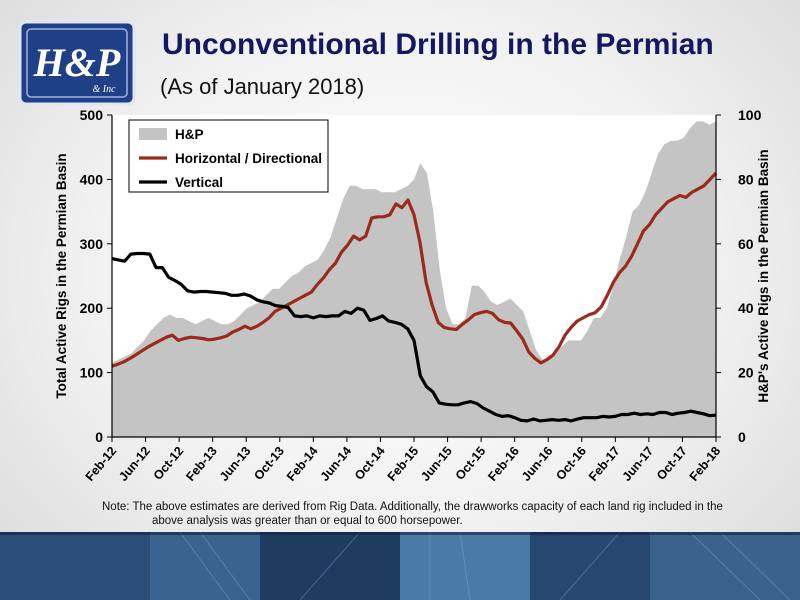 Image resolution: width=800 pixels, height=600 pixels. I want to click on y-tick-label-right: 80, so click(746, 179).